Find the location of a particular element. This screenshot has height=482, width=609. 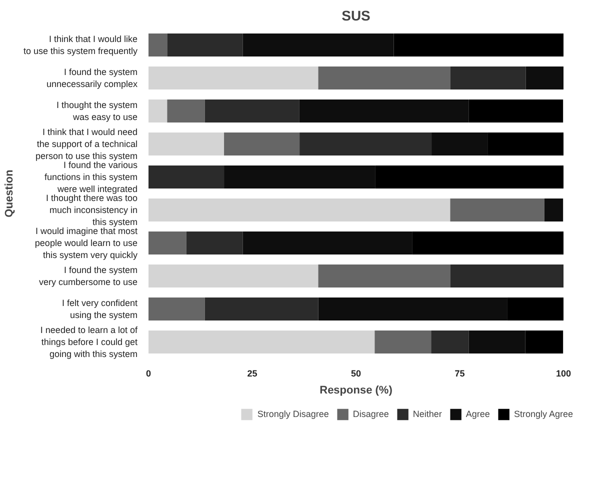

y-tick-label: I needed to learn a lot of things before I could get going with this system is located at coordinates (89, 342).